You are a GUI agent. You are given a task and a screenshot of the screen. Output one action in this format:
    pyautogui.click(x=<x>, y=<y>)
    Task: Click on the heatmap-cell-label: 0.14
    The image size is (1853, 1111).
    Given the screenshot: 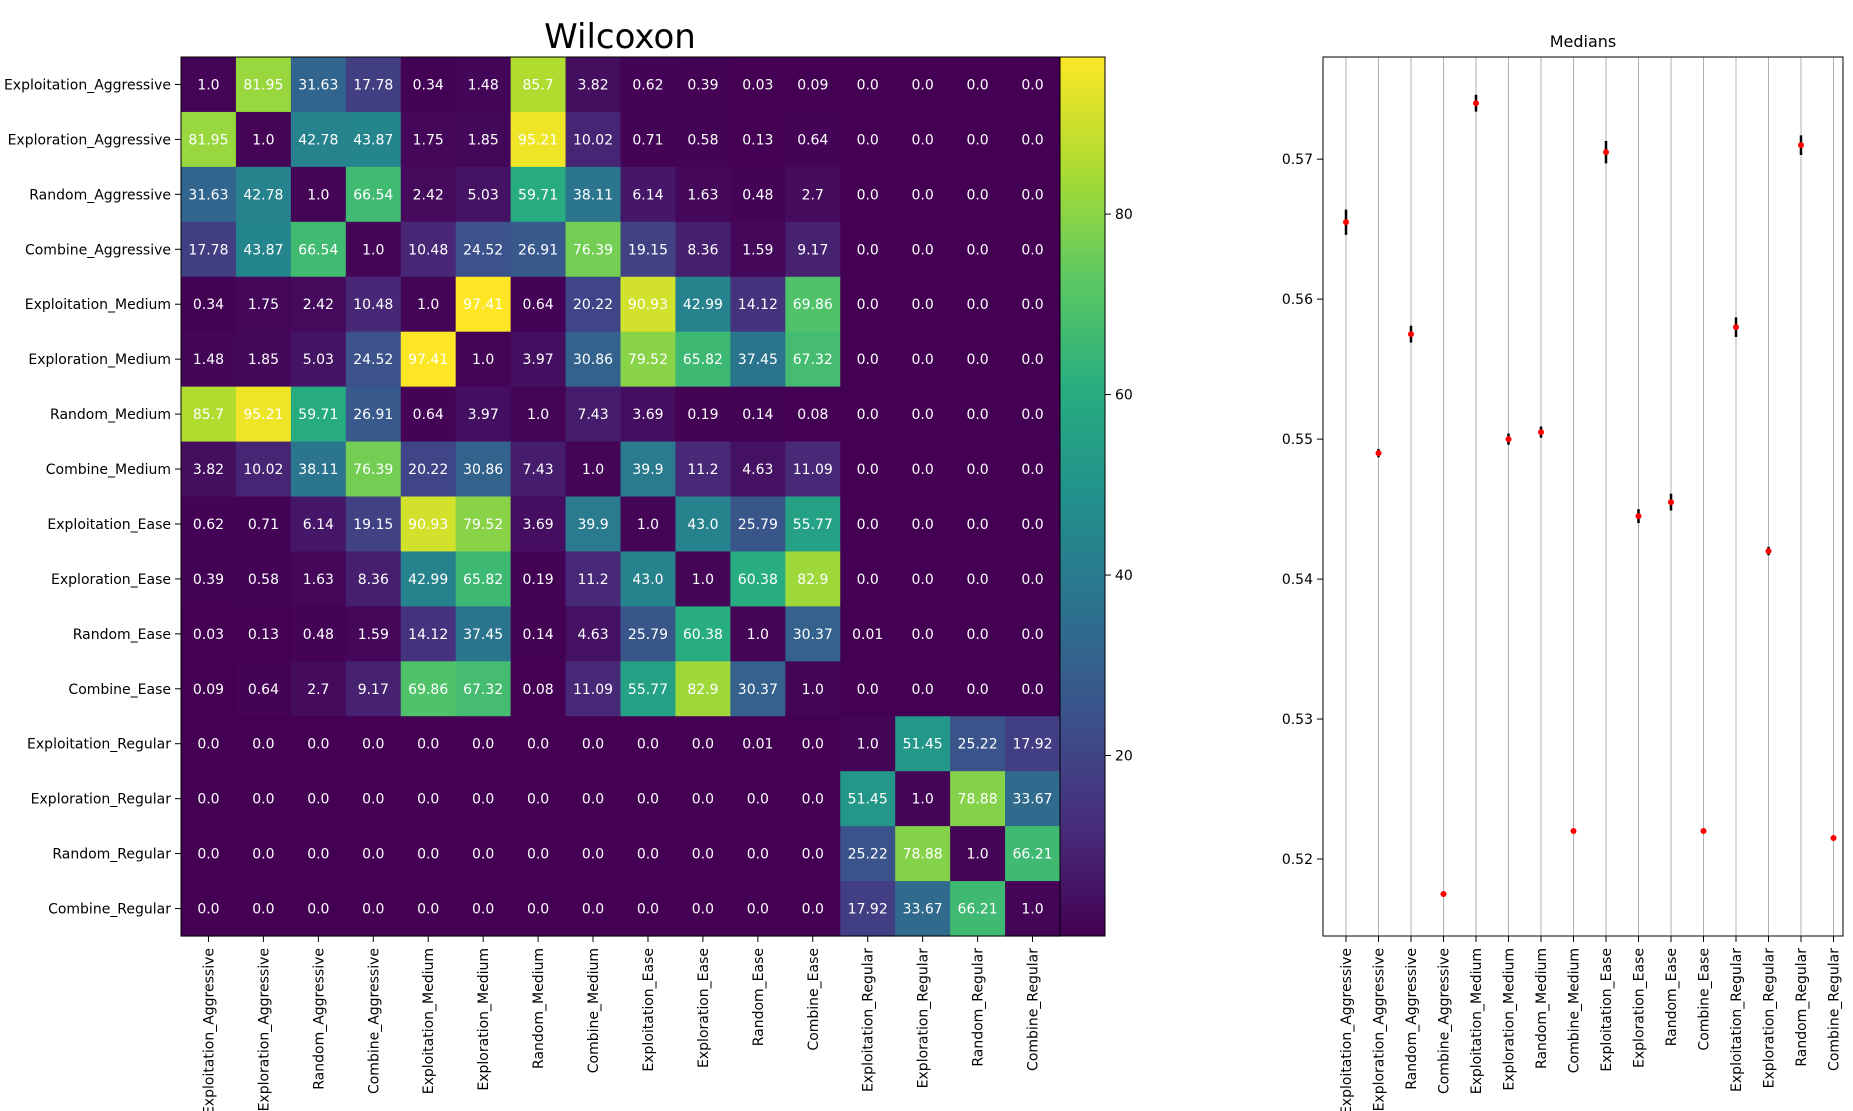 What is the action you would take?
    pyautogui.click(x=757, y=415)
    